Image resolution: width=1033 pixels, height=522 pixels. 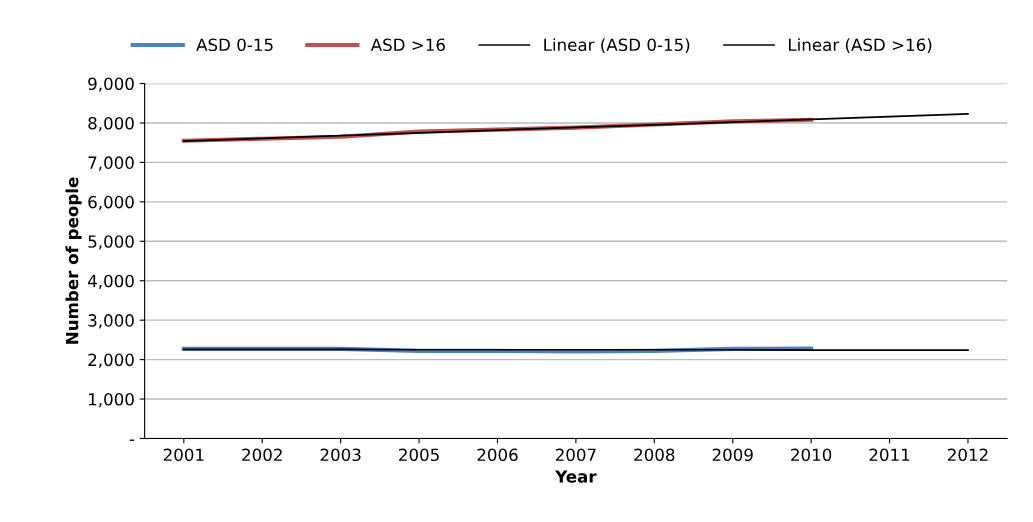 I want to click on y-tick-label: 5,000, so click(x=111, y=242).